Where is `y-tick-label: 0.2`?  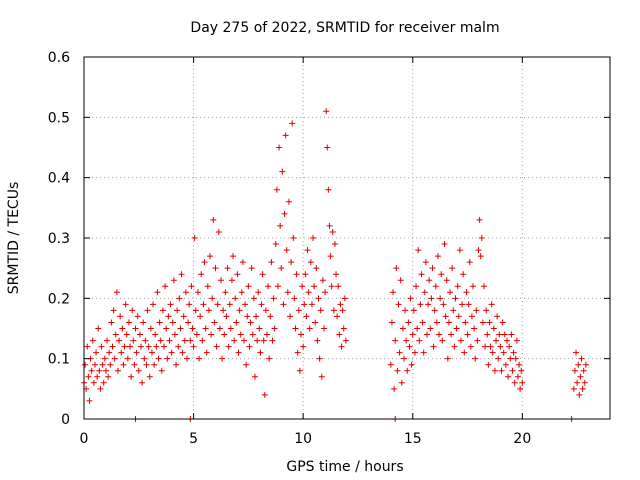
y-tick-label: 0.2 is located at coordinates (59, 299).